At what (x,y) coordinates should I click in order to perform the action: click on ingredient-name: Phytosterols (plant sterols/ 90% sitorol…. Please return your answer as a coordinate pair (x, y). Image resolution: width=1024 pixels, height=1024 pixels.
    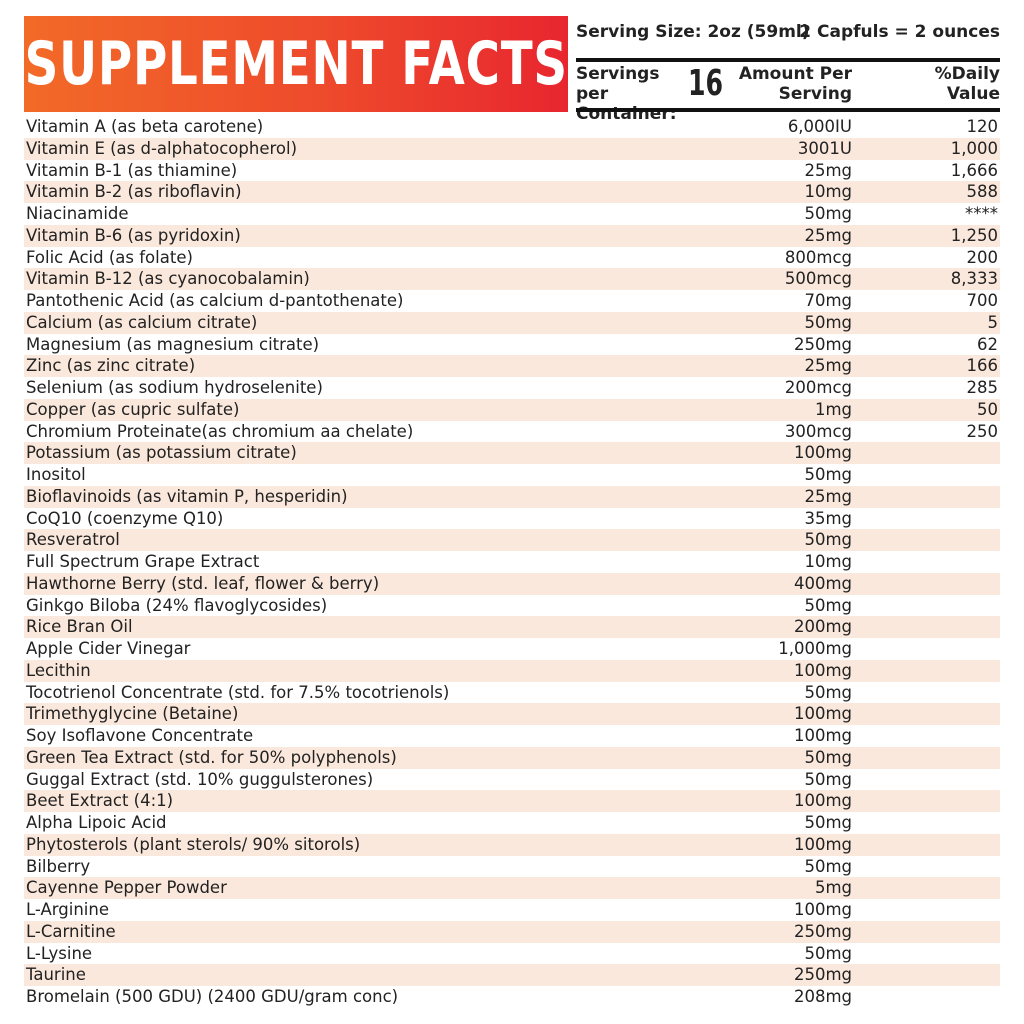
    Looking at the image, I should click on (193, 844).